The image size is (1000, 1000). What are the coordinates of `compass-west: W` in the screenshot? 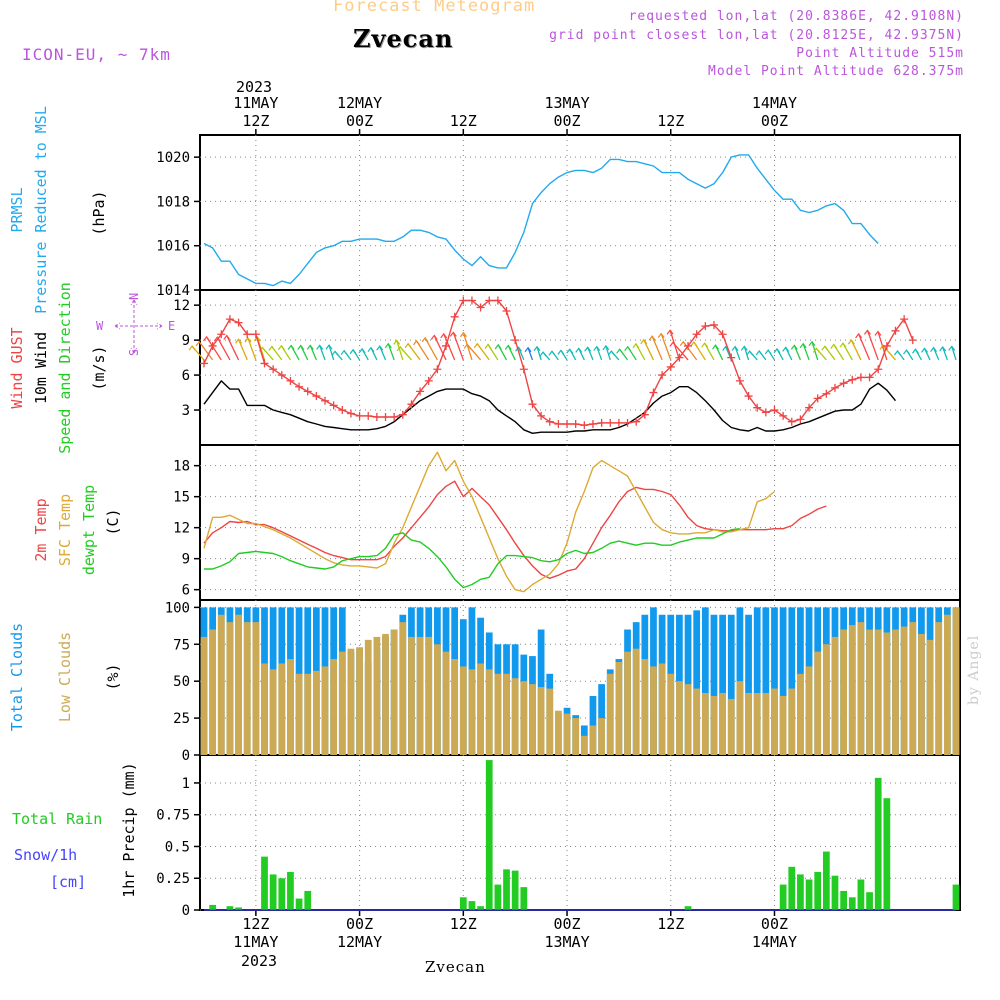 It's located at (100, 326).